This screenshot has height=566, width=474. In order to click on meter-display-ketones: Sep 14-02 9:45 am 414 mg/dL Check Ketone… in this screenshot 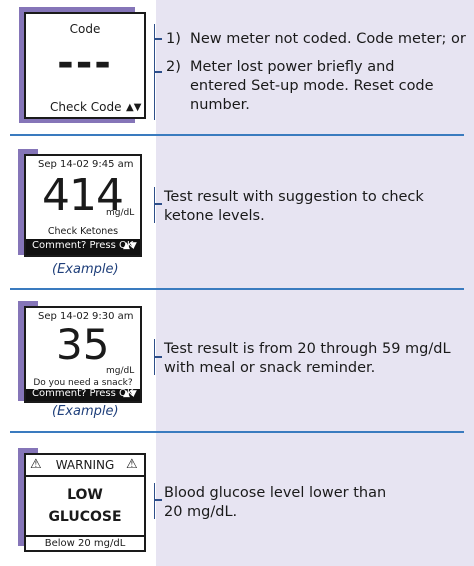, I will do `click(86, 206)`.